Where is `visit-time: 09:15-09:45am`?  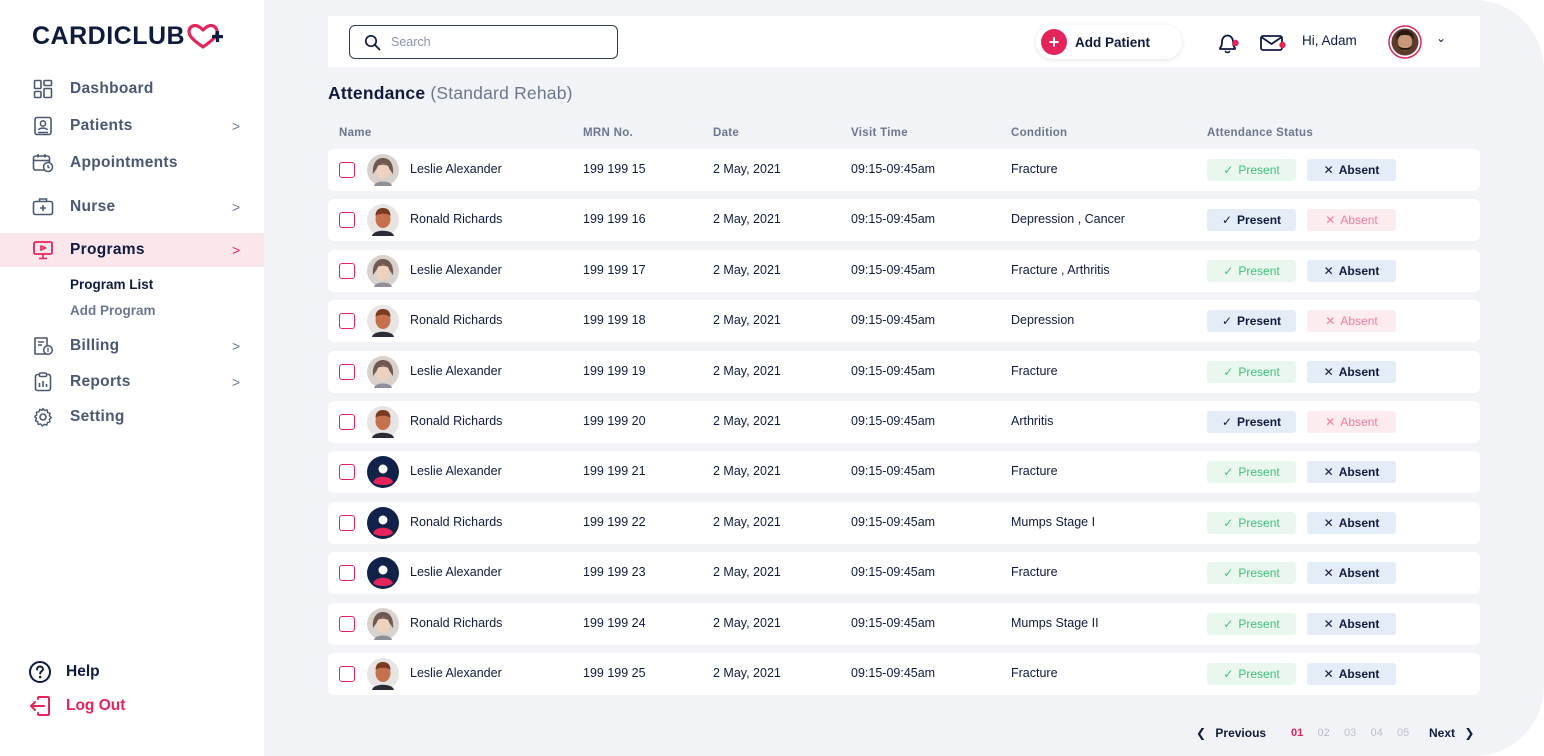
visit-time: 09:15-09:45am is located at coordinates (893, 320).